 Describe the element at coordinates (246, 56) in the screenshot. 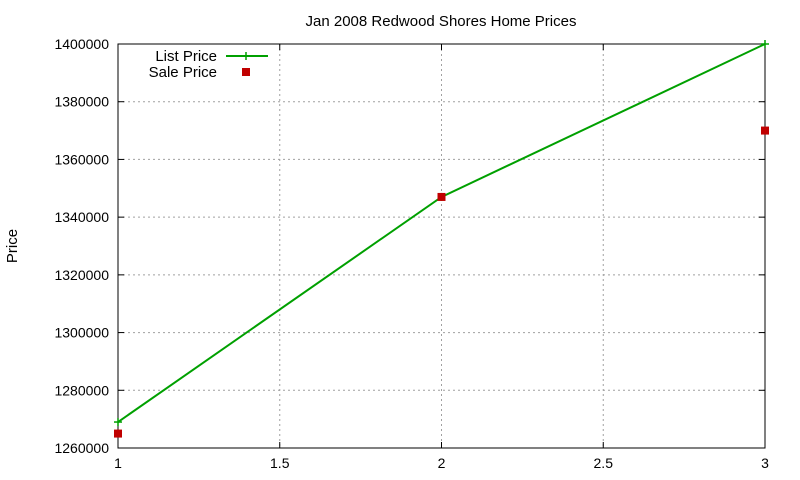

I see `legend-marker-list-price` at that location.